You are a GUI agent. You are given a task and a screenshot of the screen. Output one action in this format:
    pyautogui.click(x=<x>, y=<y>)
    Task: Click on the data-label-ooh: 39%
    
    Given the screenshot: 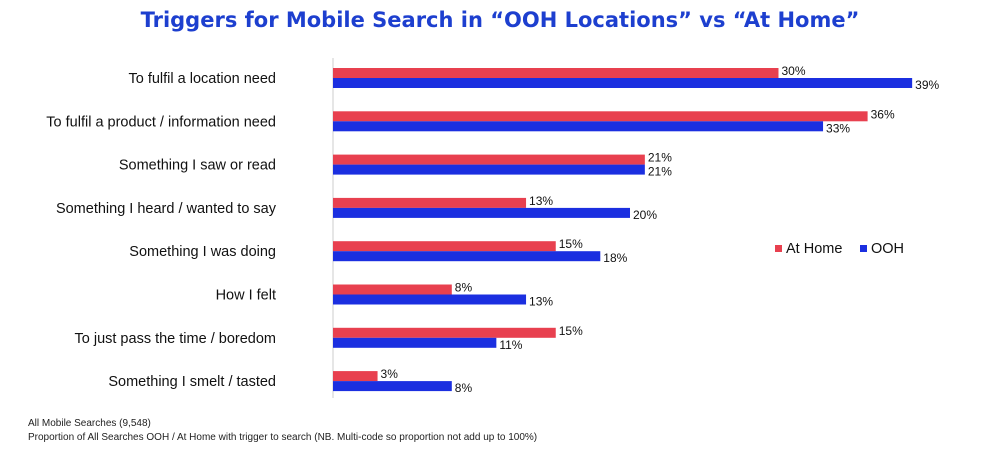 What is the action you would take?
    pyautogui.click(x=927, y=85)
    